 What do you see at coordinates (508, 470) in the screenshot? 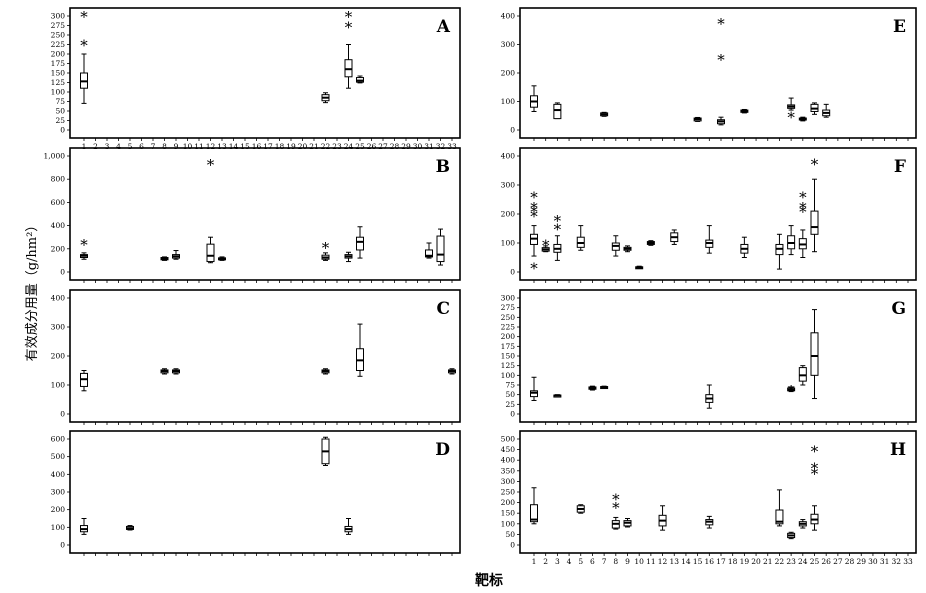
I see `y-tick-label: 350` at bounding box center [508, 470].